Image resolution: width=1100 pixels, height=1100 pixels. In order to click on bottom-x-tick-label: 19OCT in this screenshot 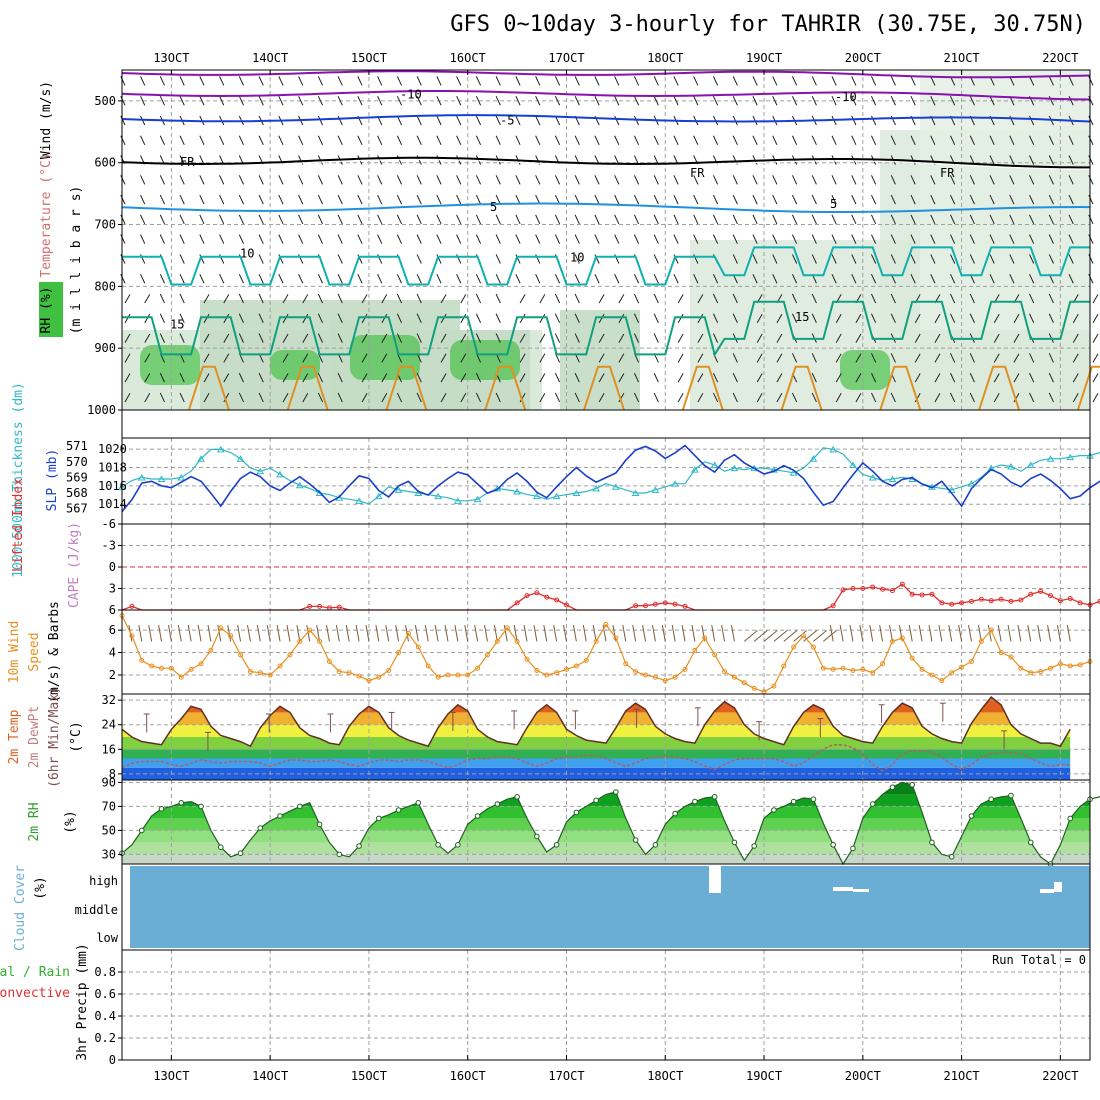, I will do `click(764, 1076)`.